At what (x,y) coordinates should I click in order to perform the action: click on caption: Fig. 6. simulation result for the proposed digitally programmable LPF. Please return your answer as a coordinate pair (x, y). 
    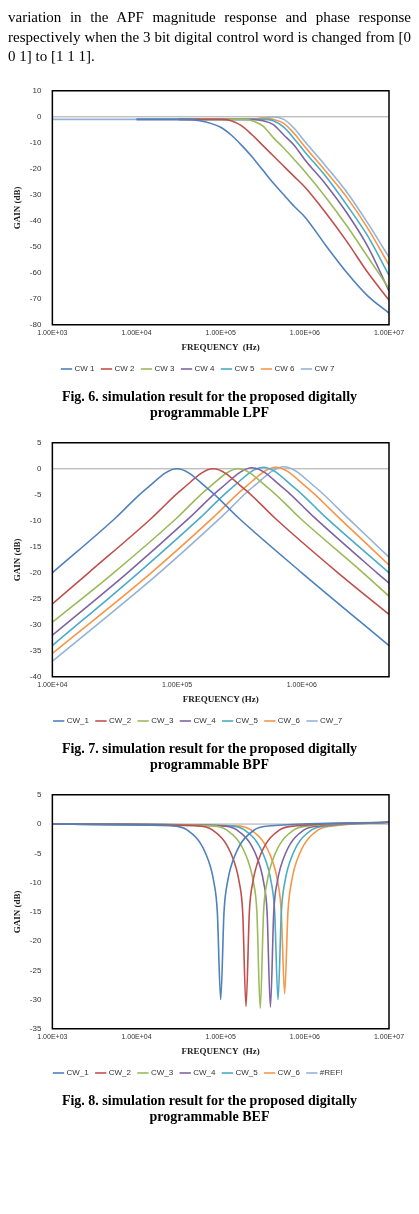
    Looking at the image, I should click on (209, 404).